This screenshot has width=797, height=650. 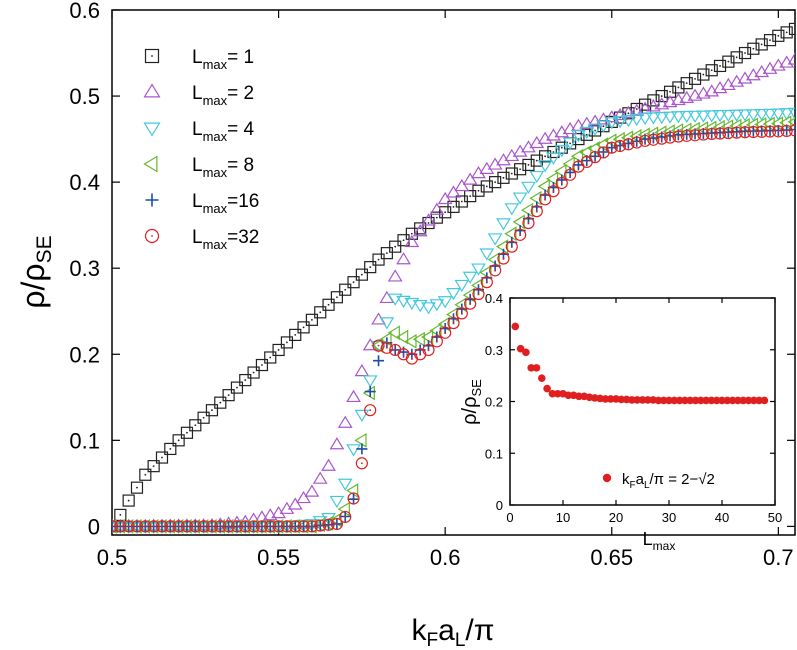 I want to click on inset-legend-marker, so click(x=607, y=478).